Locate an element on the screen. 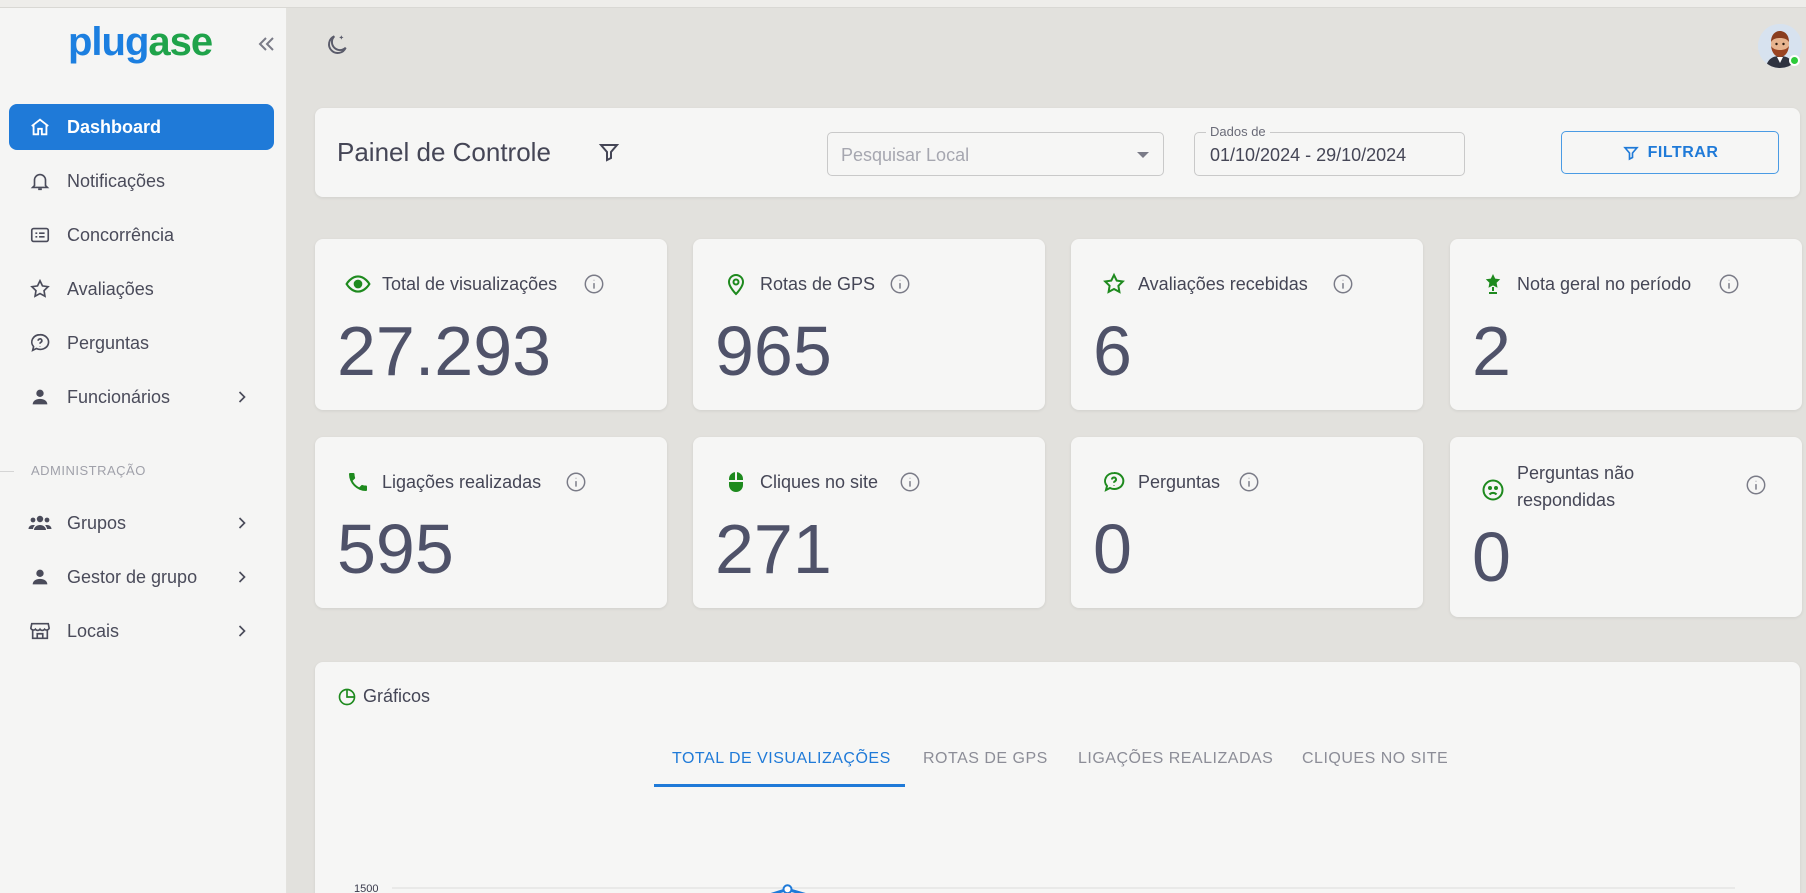  stat-card-perguntas-nao-respondidas: Perguntas não respondidas 0 is located at coordinates (1626, 527).